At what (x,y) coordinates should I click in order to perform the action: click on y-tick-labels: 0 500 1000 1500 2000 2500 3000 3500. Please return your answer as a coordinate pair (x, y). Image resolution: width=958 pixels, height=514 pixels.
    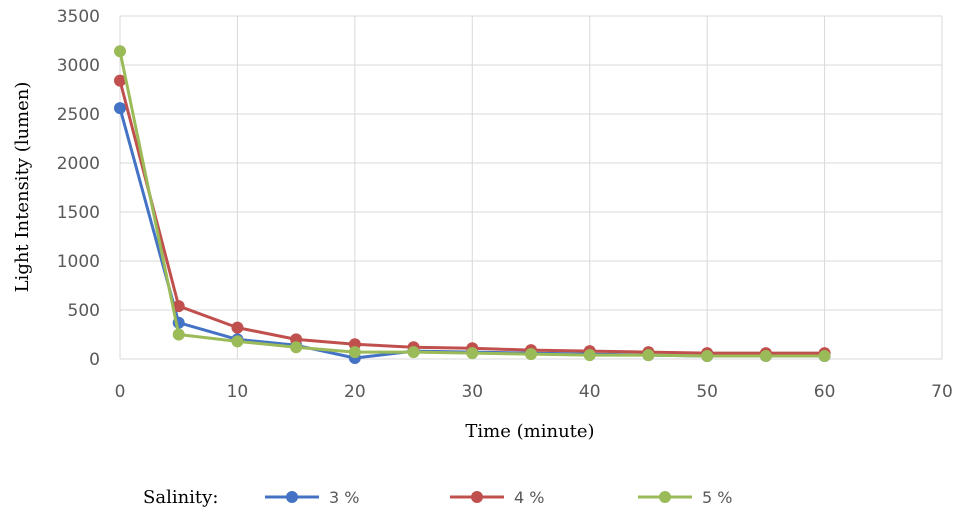
    Looking at the image, I should click on (78, 188).